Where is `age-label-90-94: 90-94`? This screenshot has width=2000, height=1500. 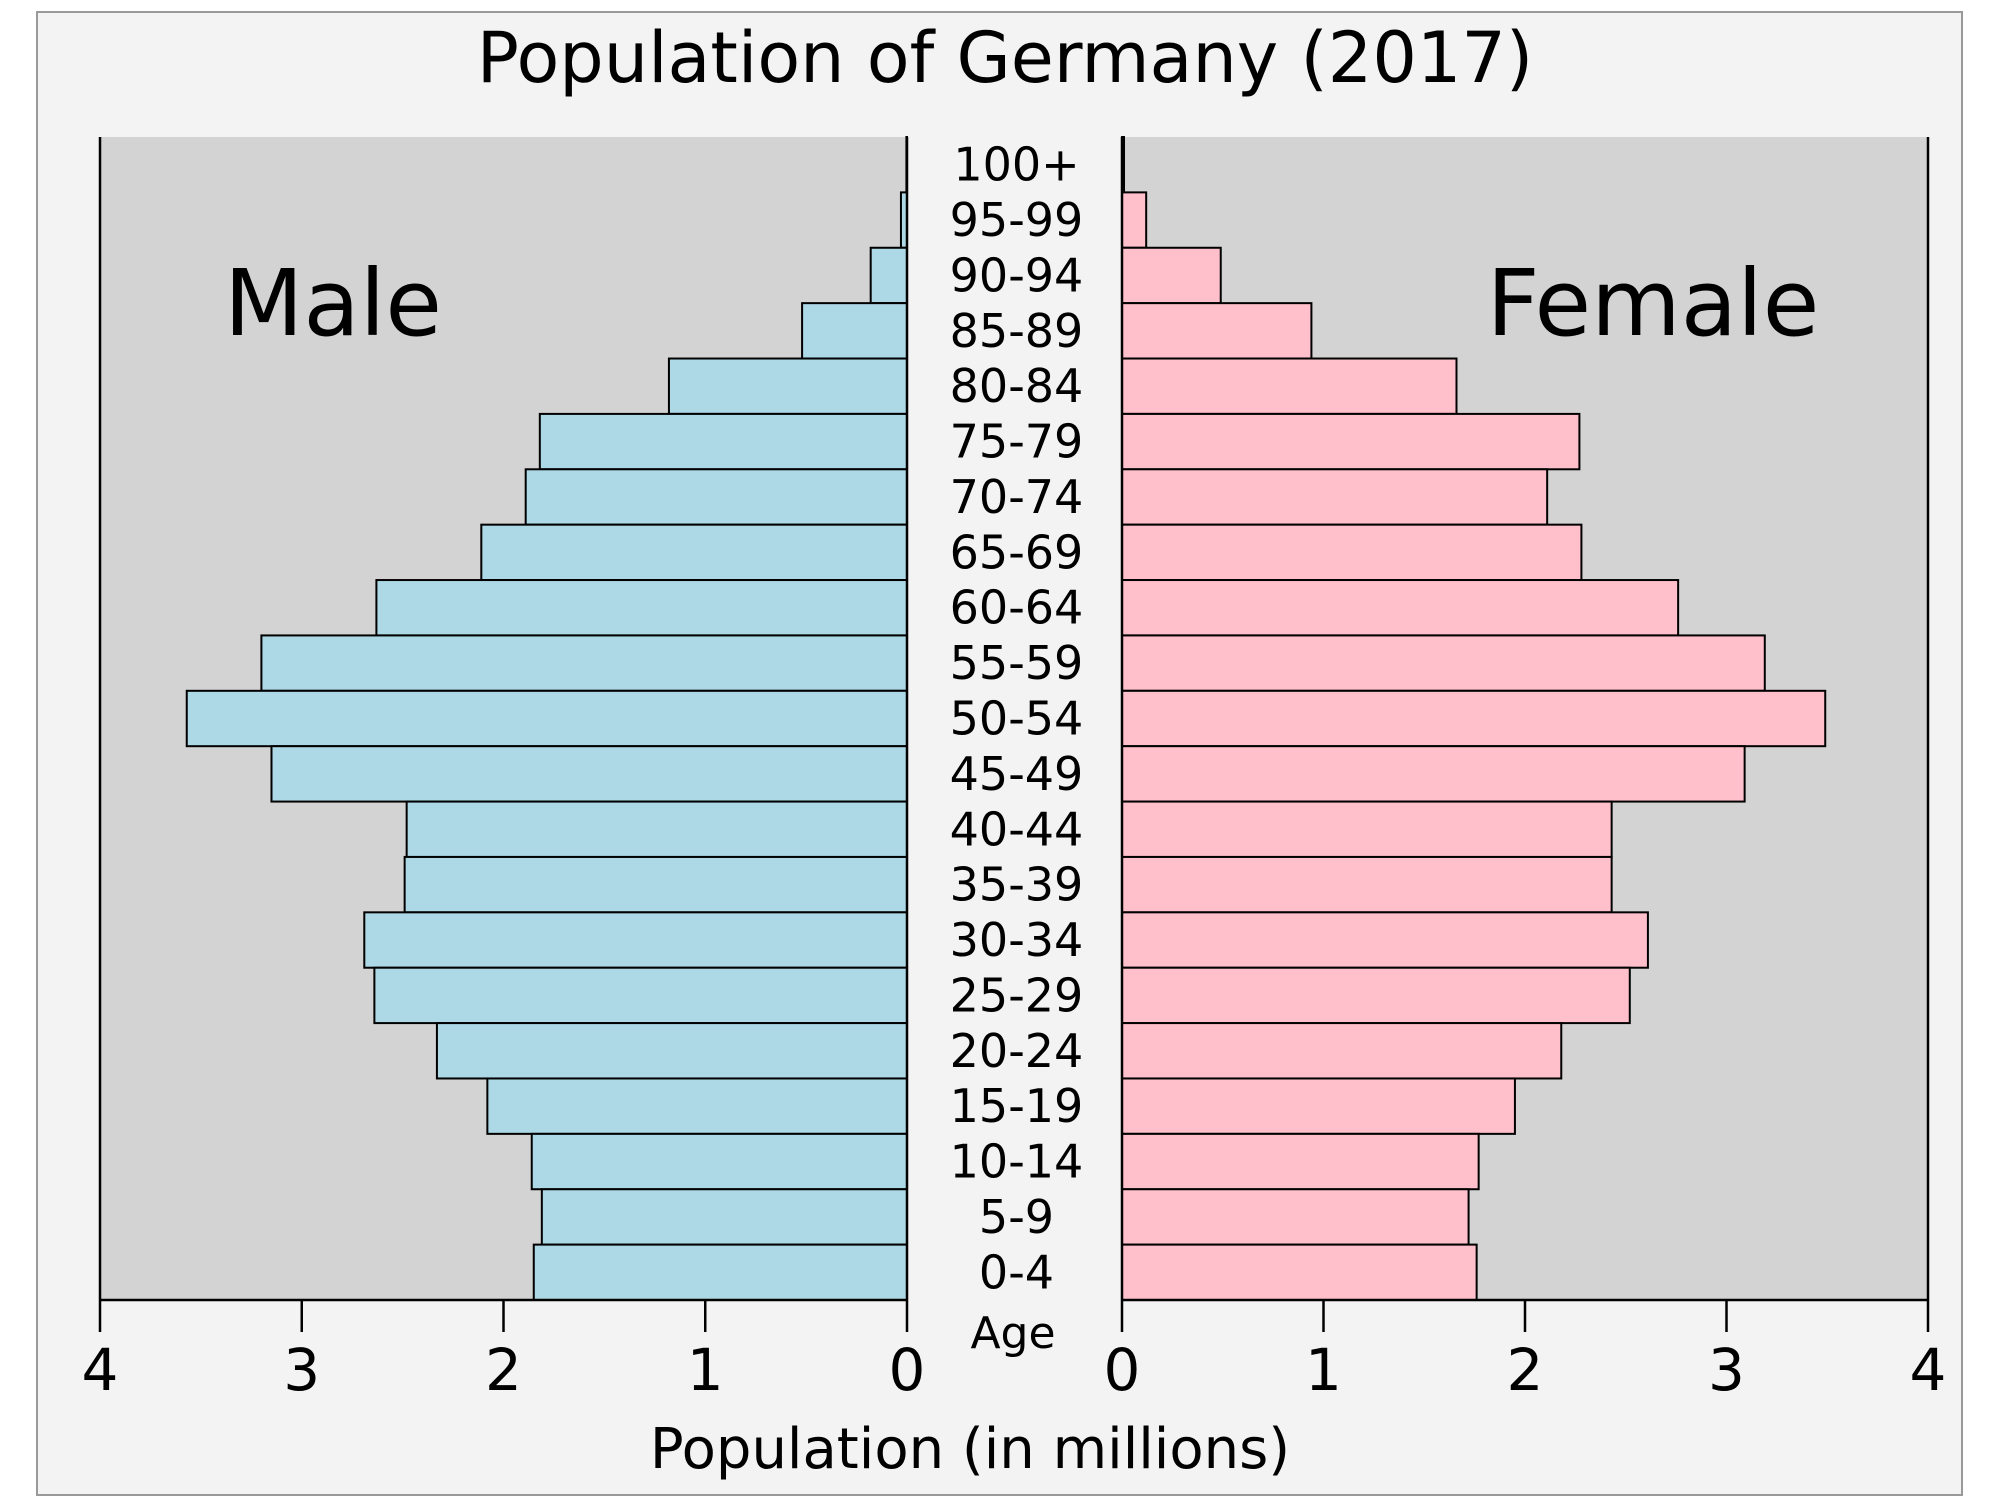
age-label-90-94: 90-94 is located at coordinates (1017, 275).